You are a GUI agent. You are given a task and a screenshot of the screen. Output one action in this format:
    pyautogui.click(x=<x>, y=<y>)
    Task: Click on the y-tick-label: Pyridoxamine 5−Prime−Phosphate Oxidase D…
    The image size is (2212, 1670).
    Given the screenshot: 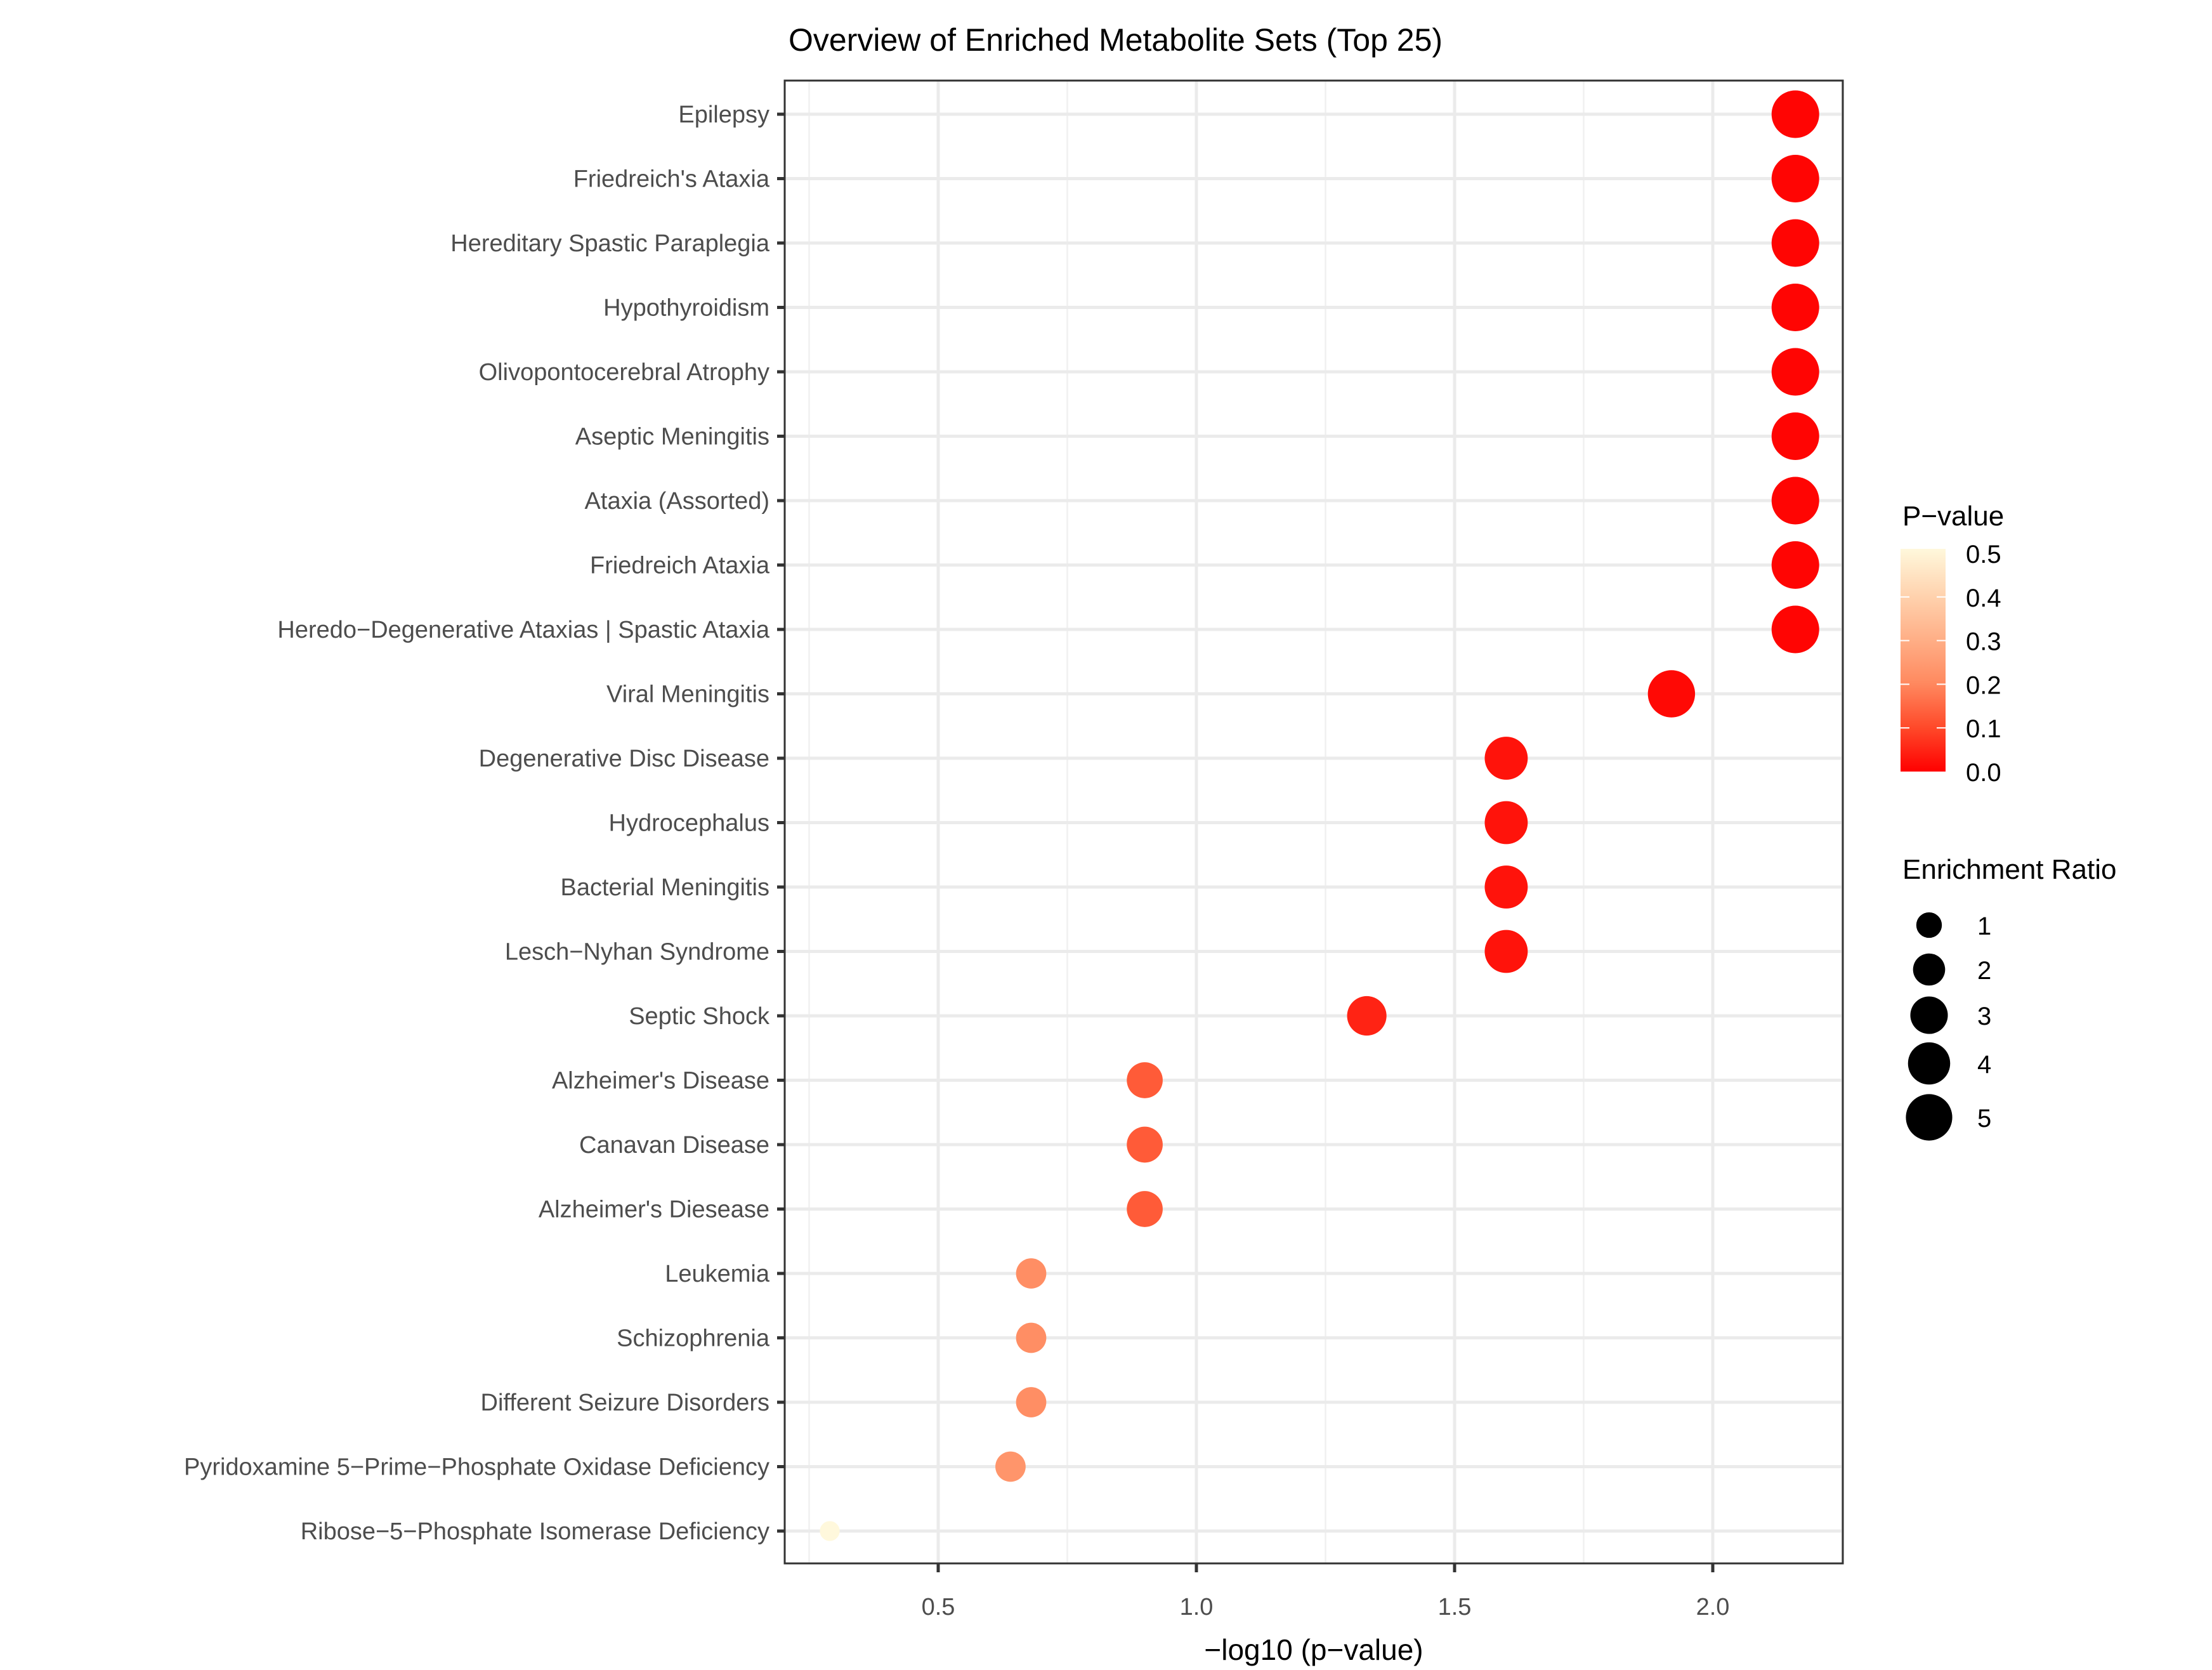 What is the action you would take?
    pyautogui.click(x=477, y=1467)
    